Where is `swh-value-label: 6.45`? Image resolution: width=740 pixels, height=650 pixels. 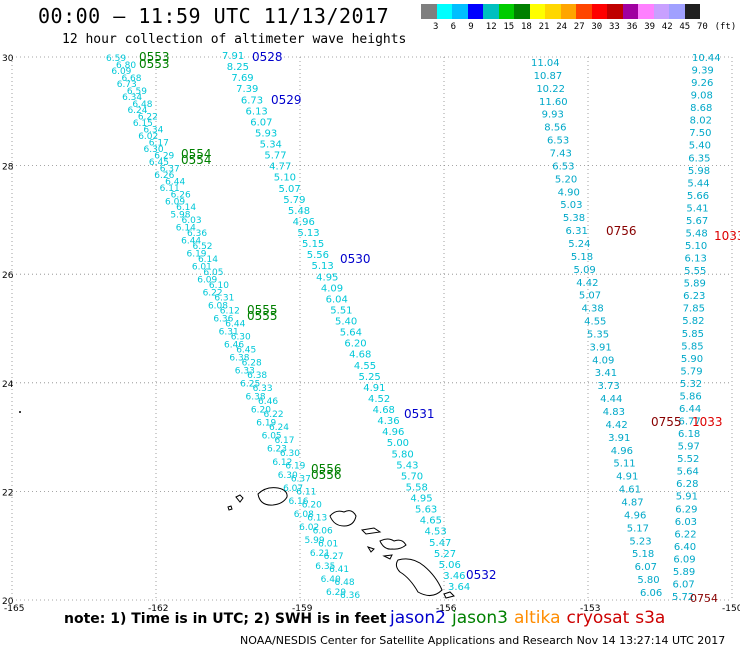 swh-value-label: 6.45 is located at coordinates (159, 163).